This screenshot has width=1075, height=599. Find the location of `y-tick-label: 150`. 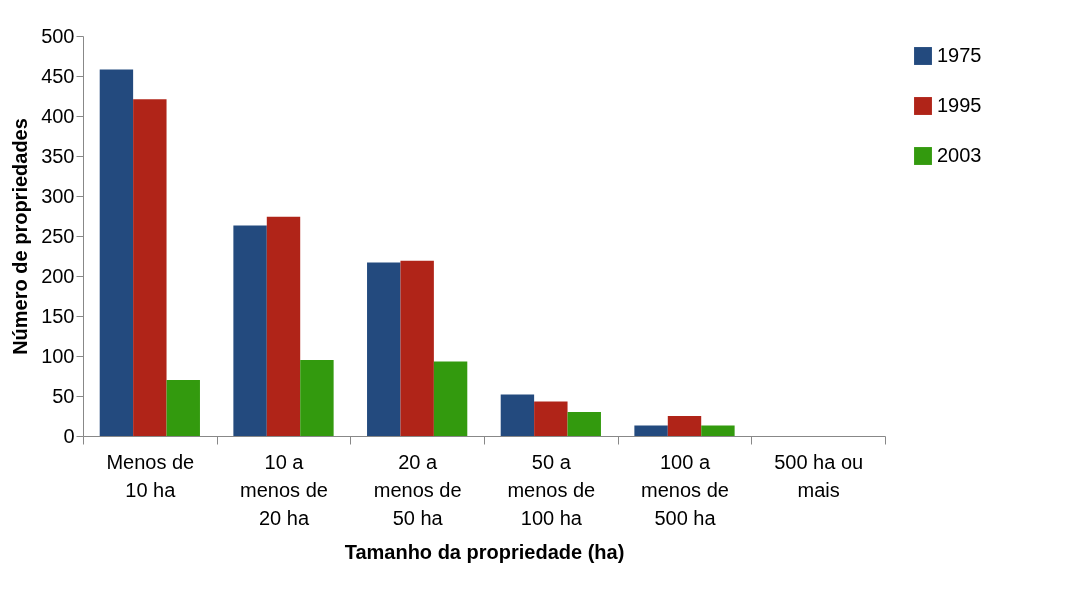

y-tick-label: 150 is located at coordinates (58, 315).